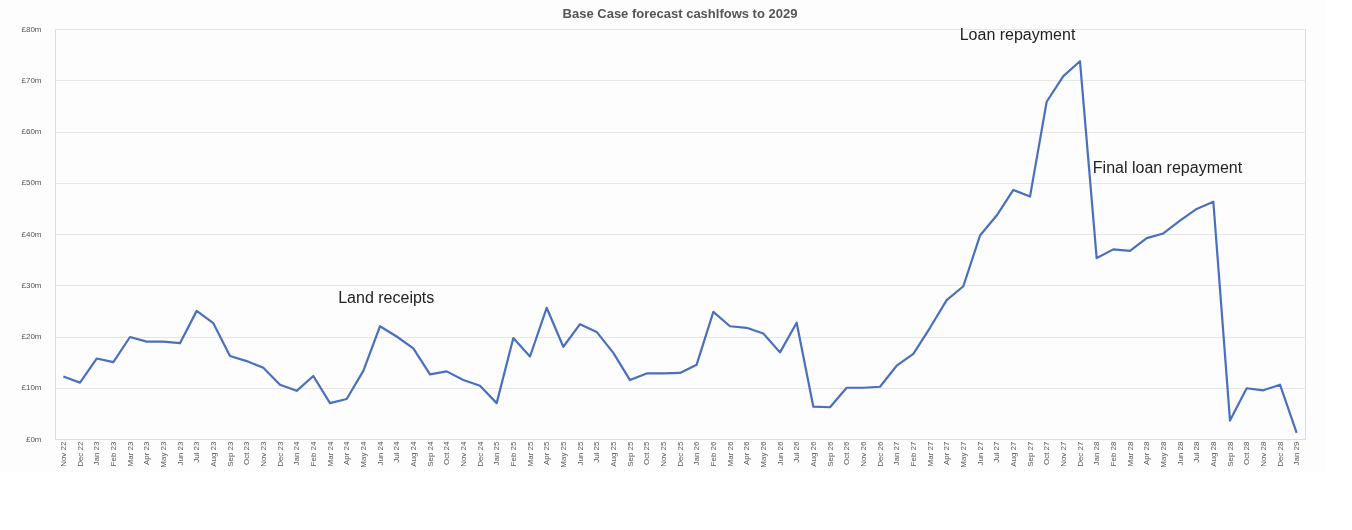  I want to click on x-tick-label: Feb 25, so click(513, 453).